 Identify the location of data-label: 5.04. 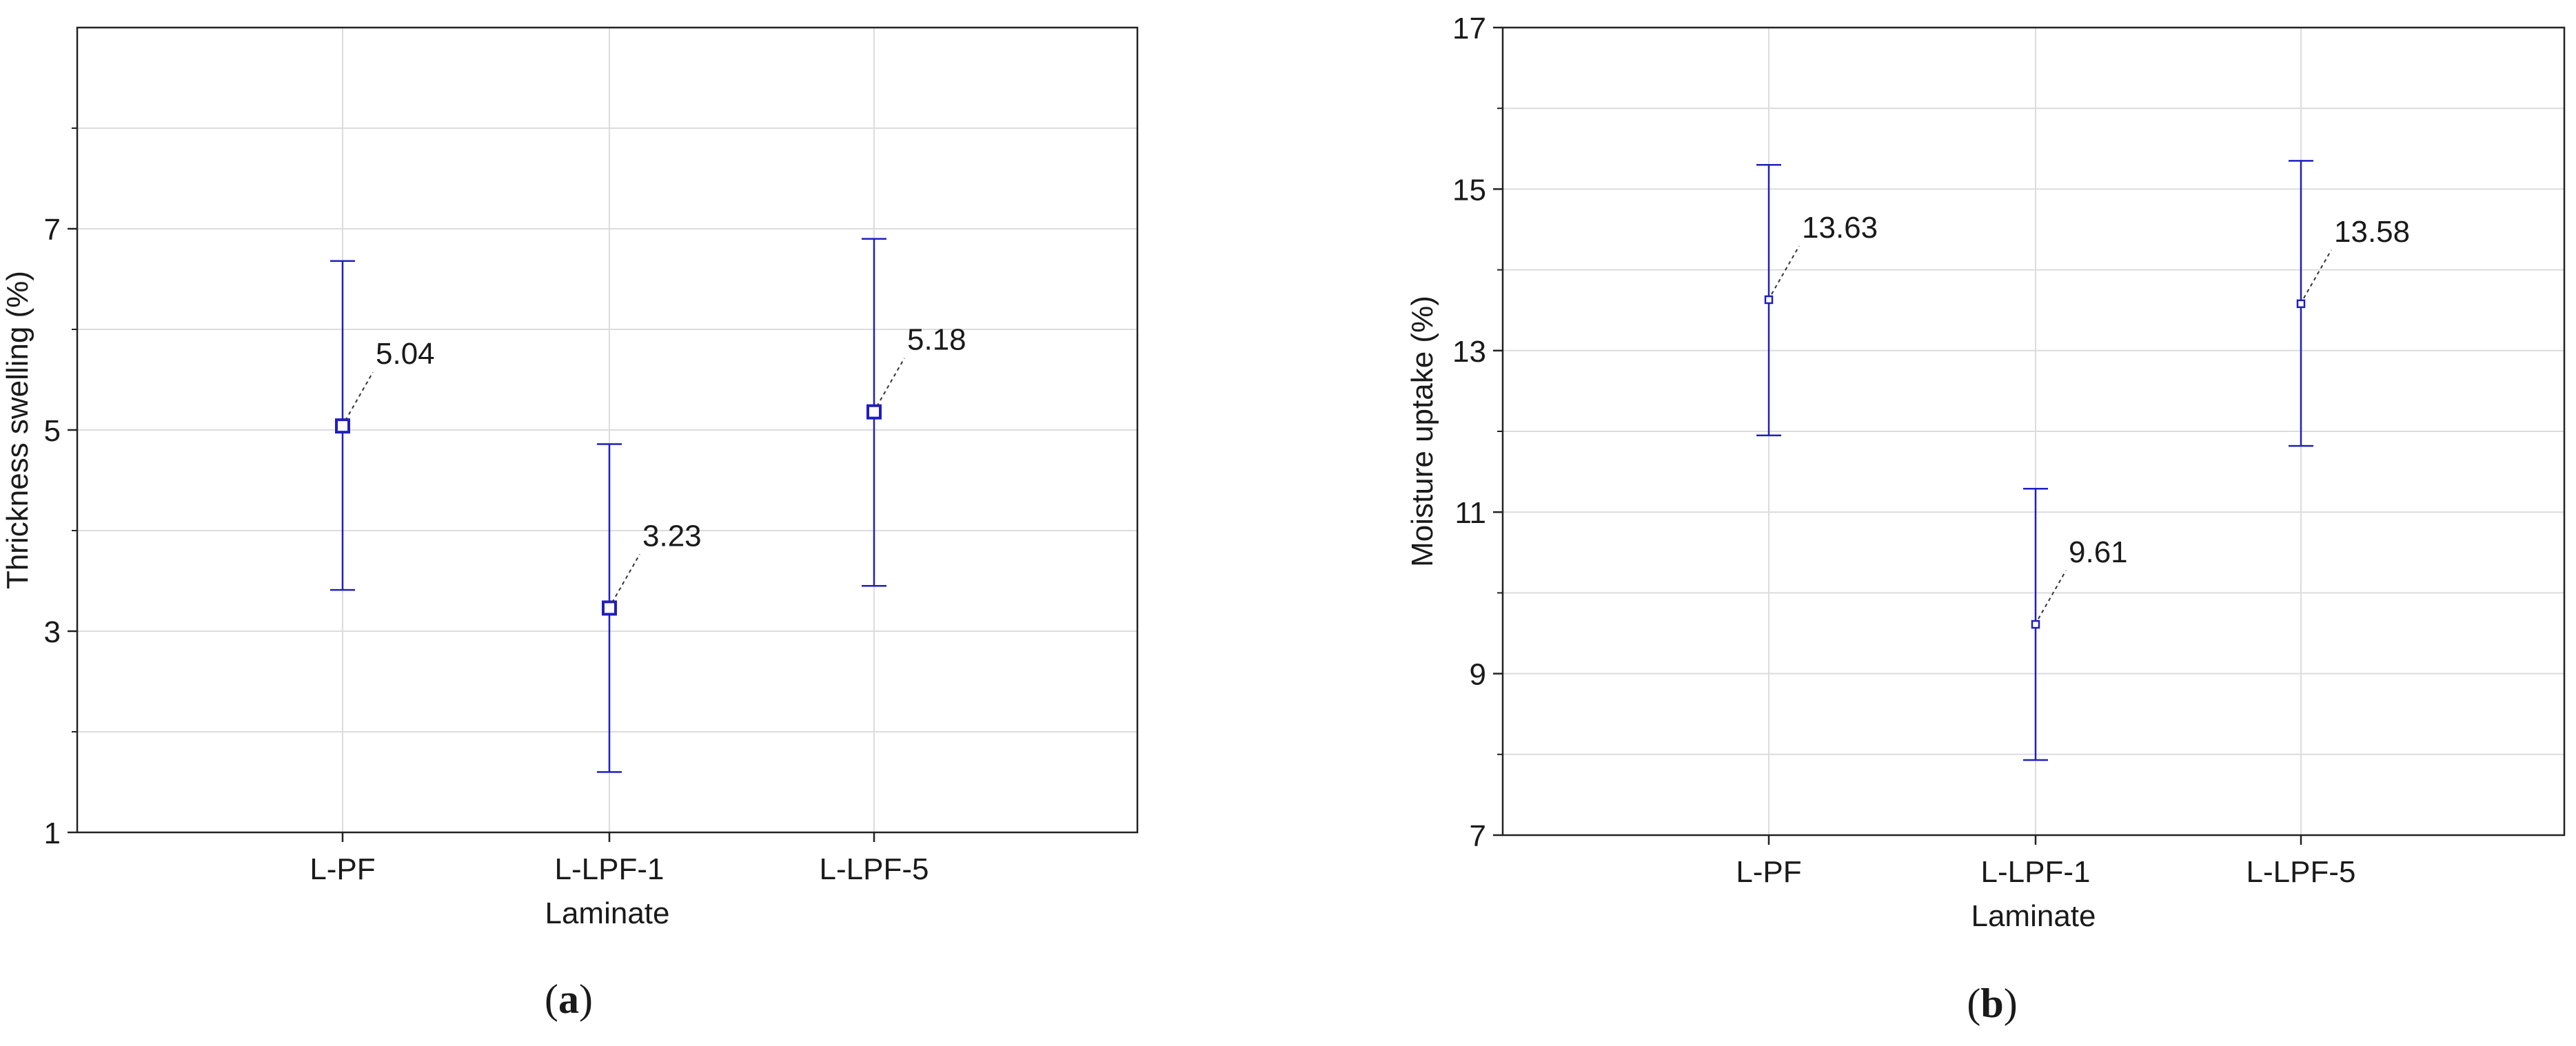
(405, 354).